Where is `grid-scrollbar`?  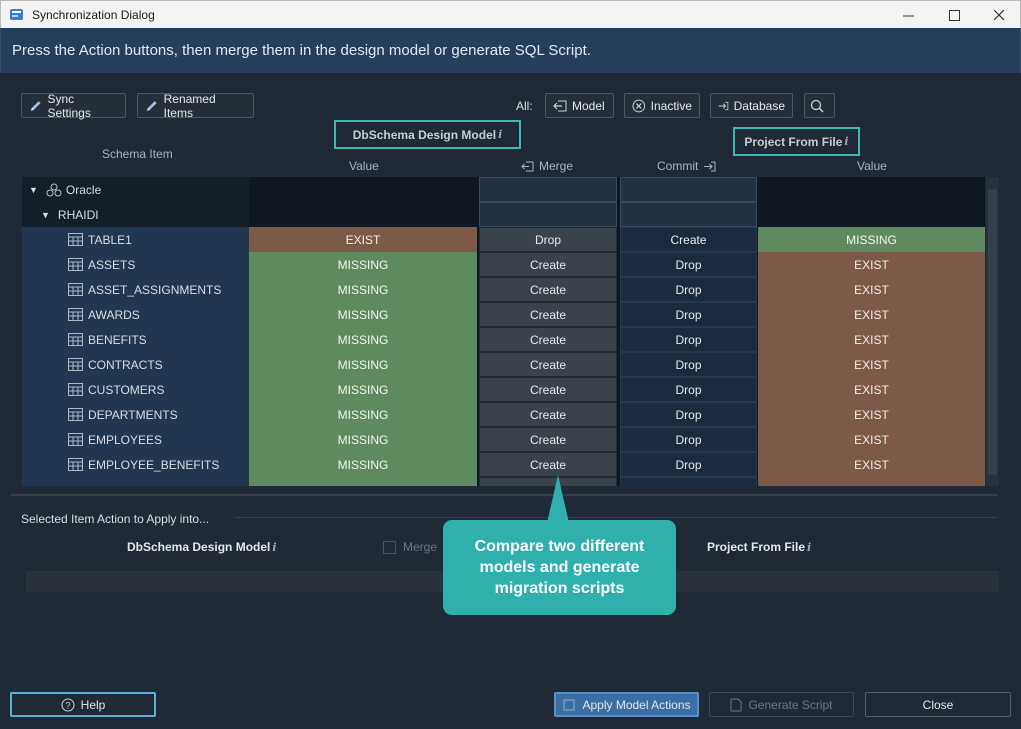
grid-scrollbar is located at coordinates (992, 331).